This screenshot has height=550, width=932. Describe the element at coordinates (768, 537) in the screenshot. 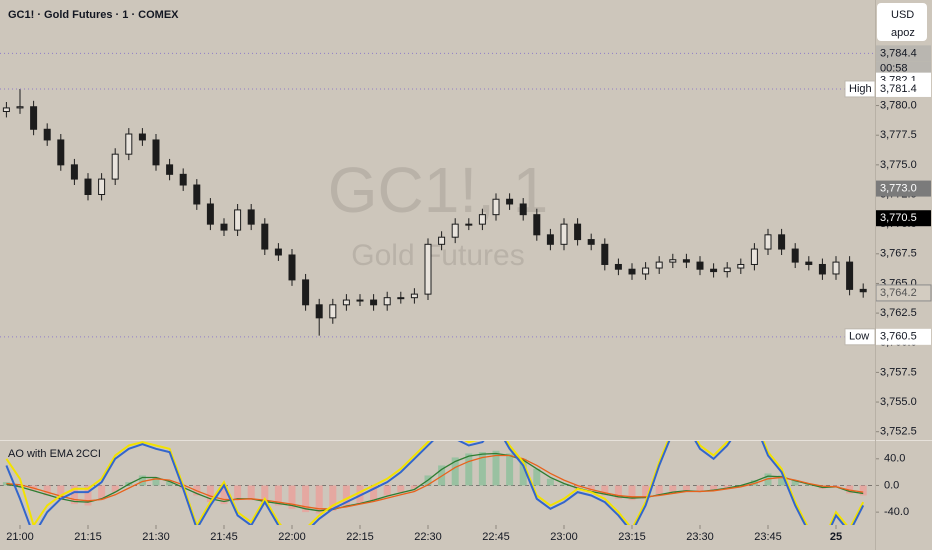

I see `x-tick-label: 23:45` at that location.